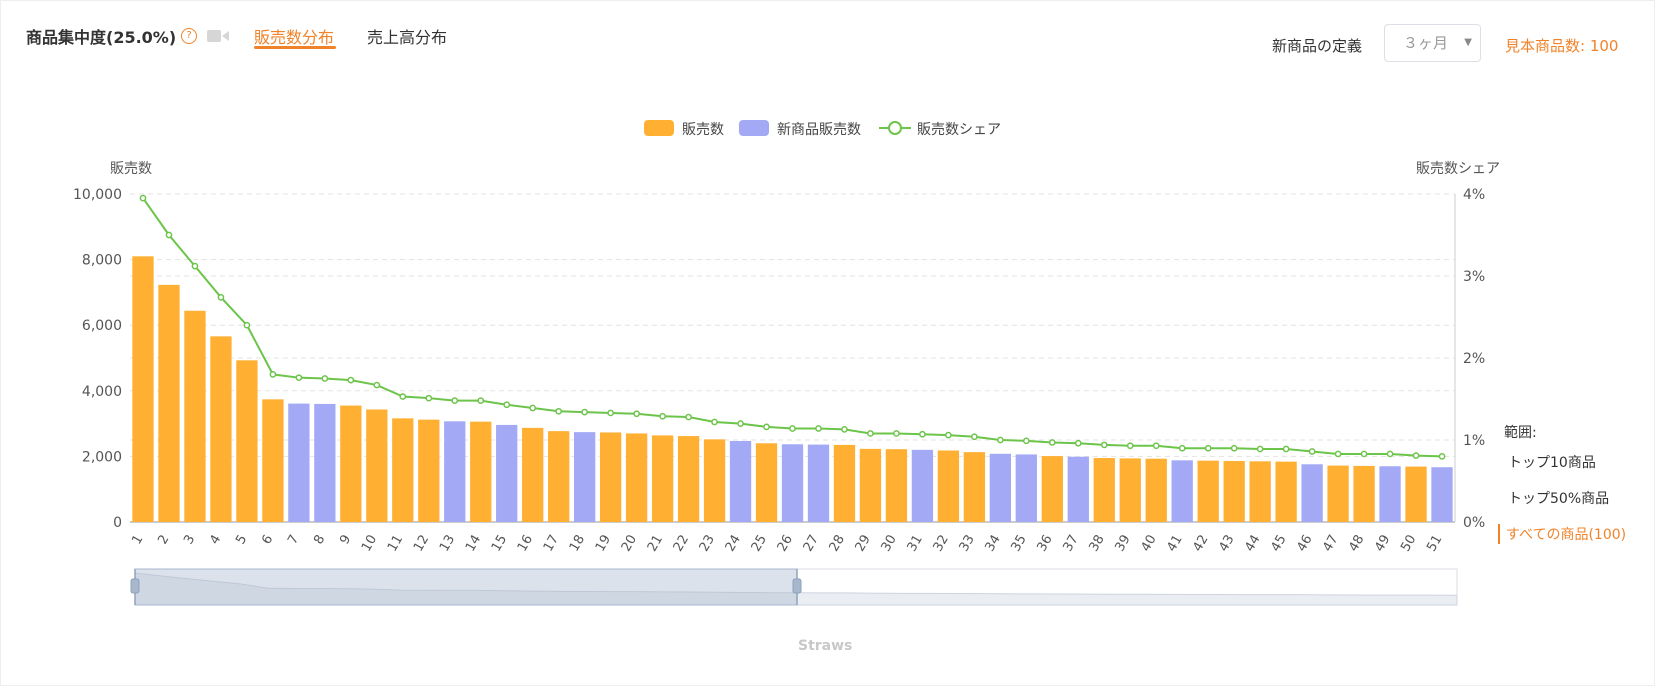  Describe the element at coordinates (754, 128) in the screenshot. I see `legend-swatch-new-sales` at that location.